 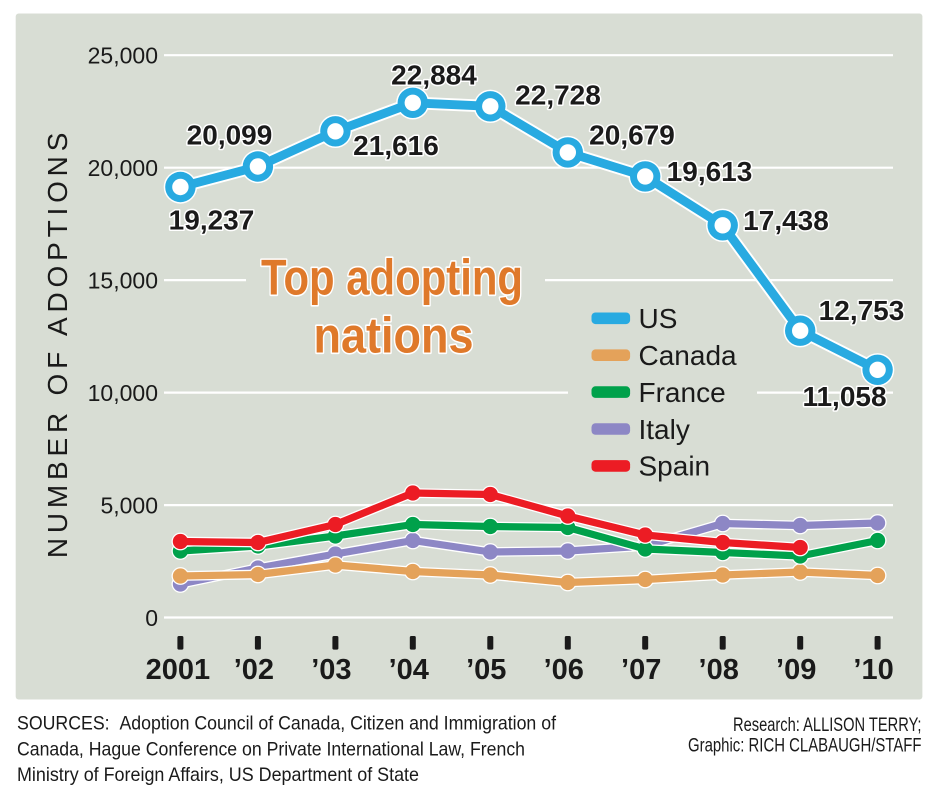 I want to click on svg-text: 20,099, so click(x=230, y=135).